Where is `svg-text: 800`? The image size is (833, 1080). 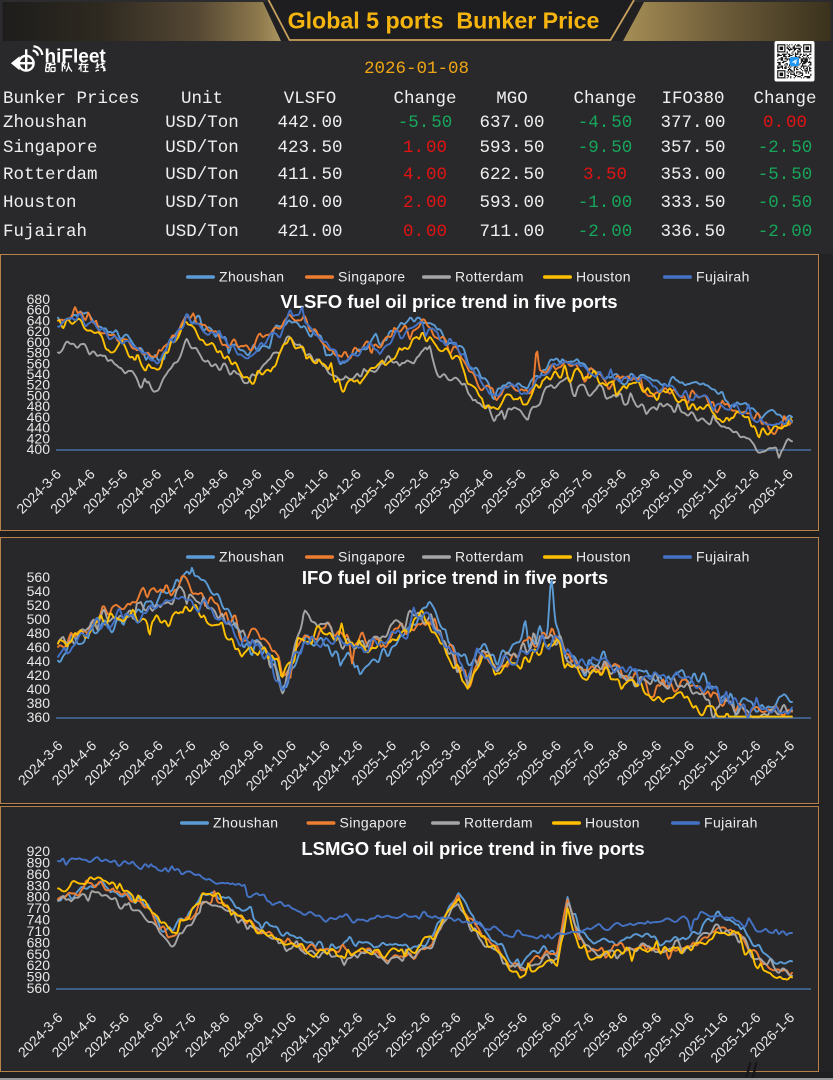
svg-text: 800 is located at coordinates (39, 897).